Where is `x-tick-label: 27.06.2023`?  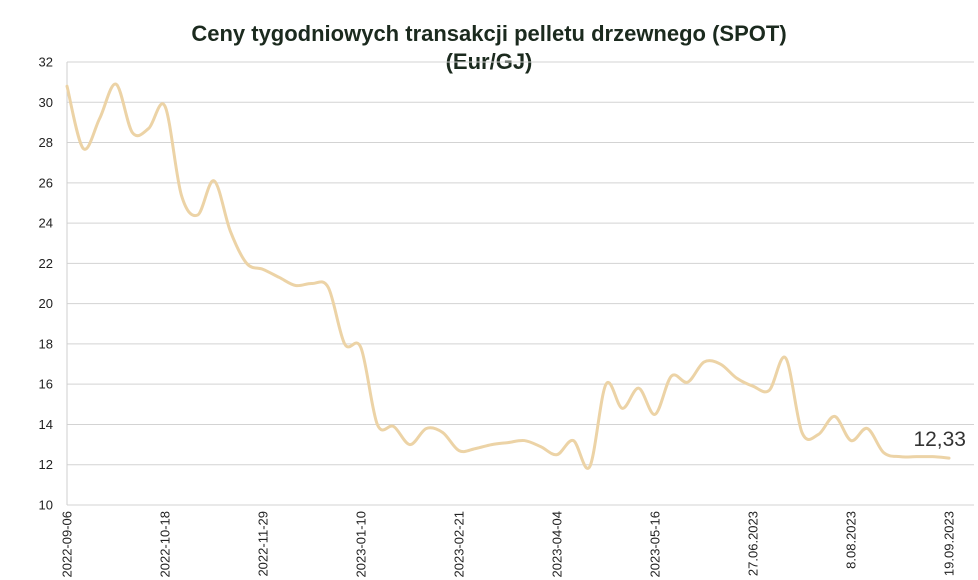 x-tick-label: 27.06.2023 is located at coordinates (753, 543).